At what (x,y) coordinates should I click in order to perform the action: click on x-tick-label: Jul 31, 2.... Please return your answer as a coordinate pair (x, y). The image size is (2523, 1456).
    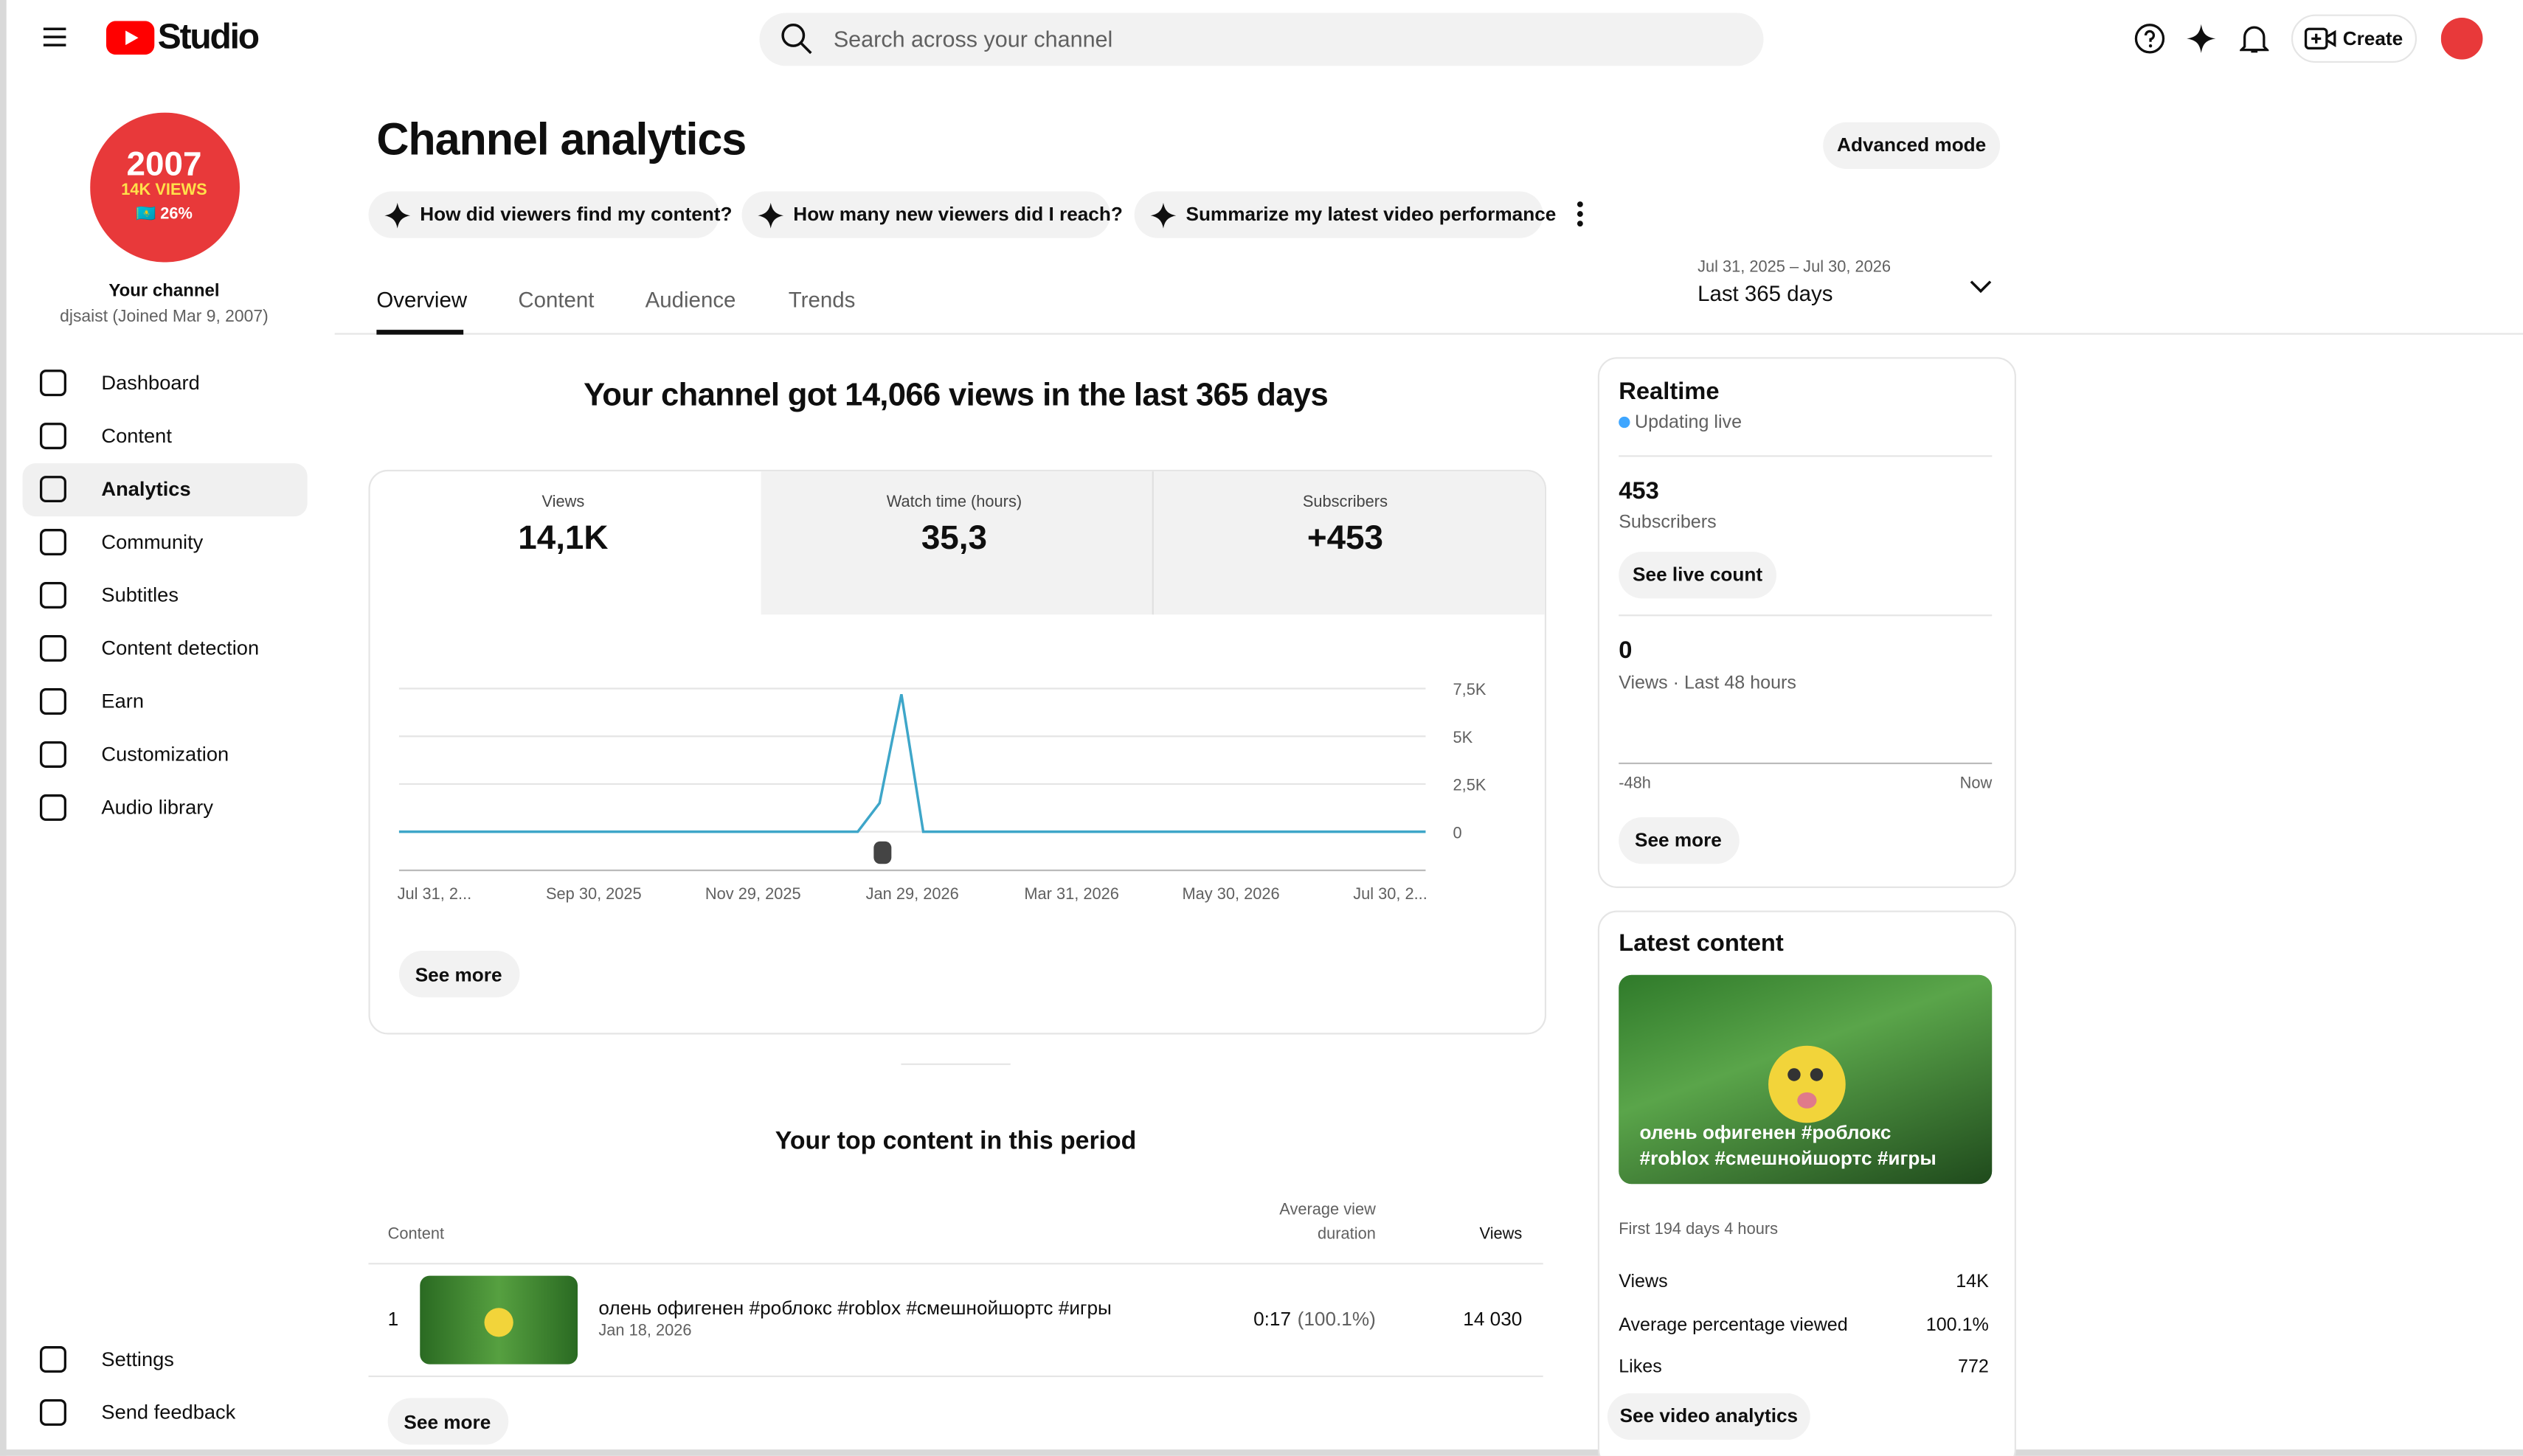
    Looking at the image, I should click on (435, 894).